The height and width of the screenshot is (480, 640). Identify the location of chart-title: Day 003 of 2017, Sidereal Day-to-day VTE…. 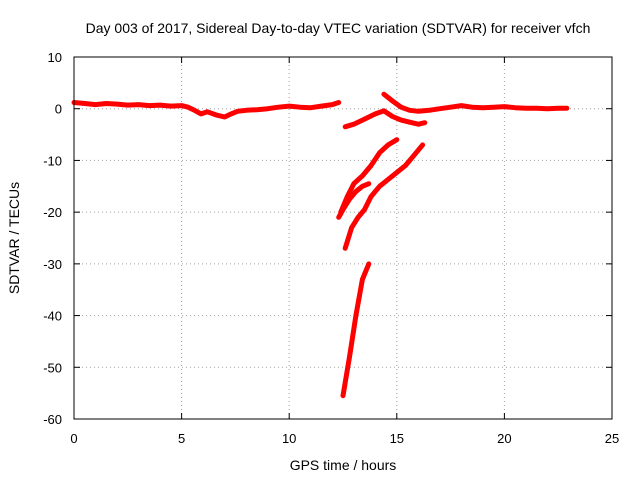
(338, 28).